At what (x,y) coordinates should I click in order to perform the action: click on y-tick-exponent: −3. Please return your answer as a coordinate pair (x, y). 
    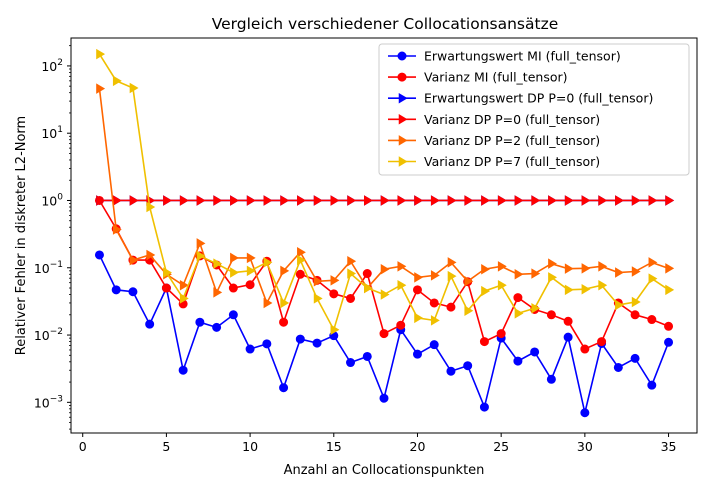
    Looking at the image, I should click on (56, 399).